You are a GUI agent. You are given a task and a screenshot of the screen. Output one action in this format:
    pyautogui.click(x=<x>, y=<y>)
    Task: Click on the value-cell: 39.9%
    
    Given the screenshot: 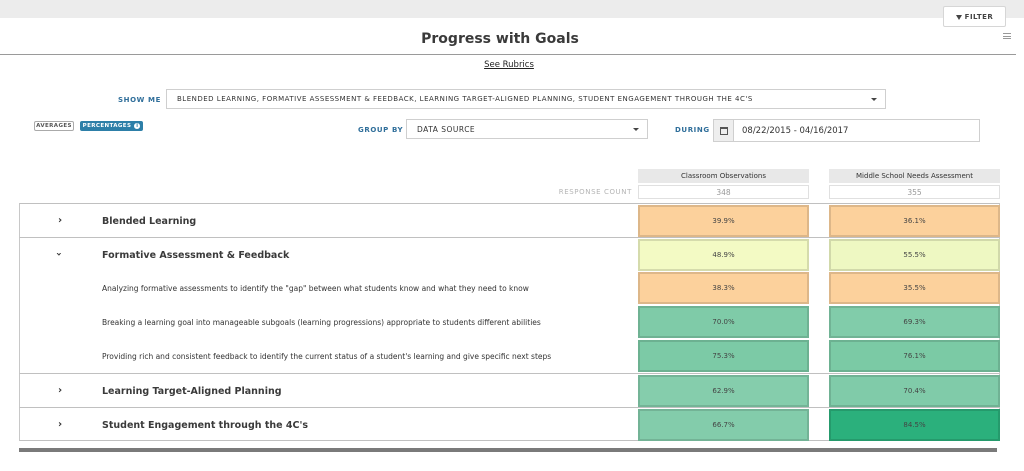 What is the action you would take?
    pyautogui.click(x=723, y=221)
    